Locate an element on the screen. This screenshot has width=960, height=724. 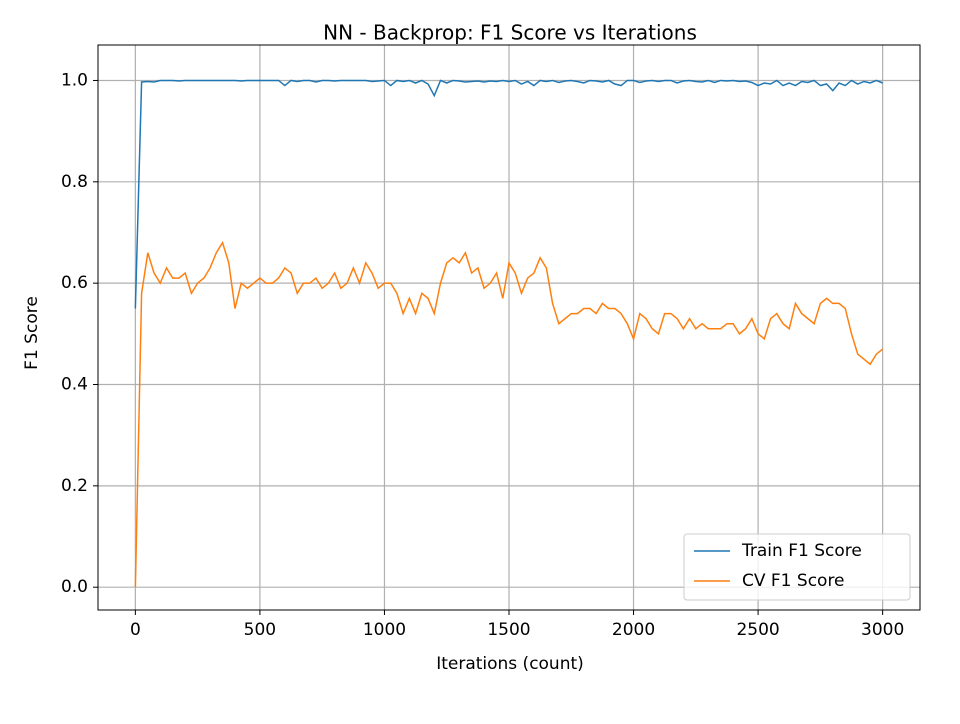
y-axis-label: F1 Score is located at coordinates (32, 333).